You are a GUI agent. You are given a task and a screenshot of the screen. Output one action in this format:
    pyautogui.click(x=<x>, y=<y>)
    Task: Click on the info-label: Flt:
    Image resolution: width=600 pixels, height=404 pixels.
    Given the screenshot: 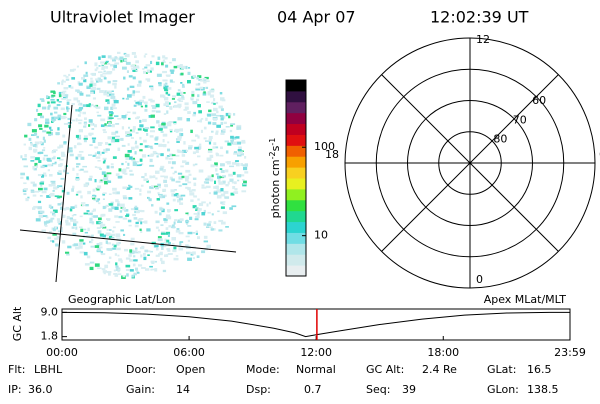 What is the action you would take?
    pyautogui.click(x=16, y=369)
    